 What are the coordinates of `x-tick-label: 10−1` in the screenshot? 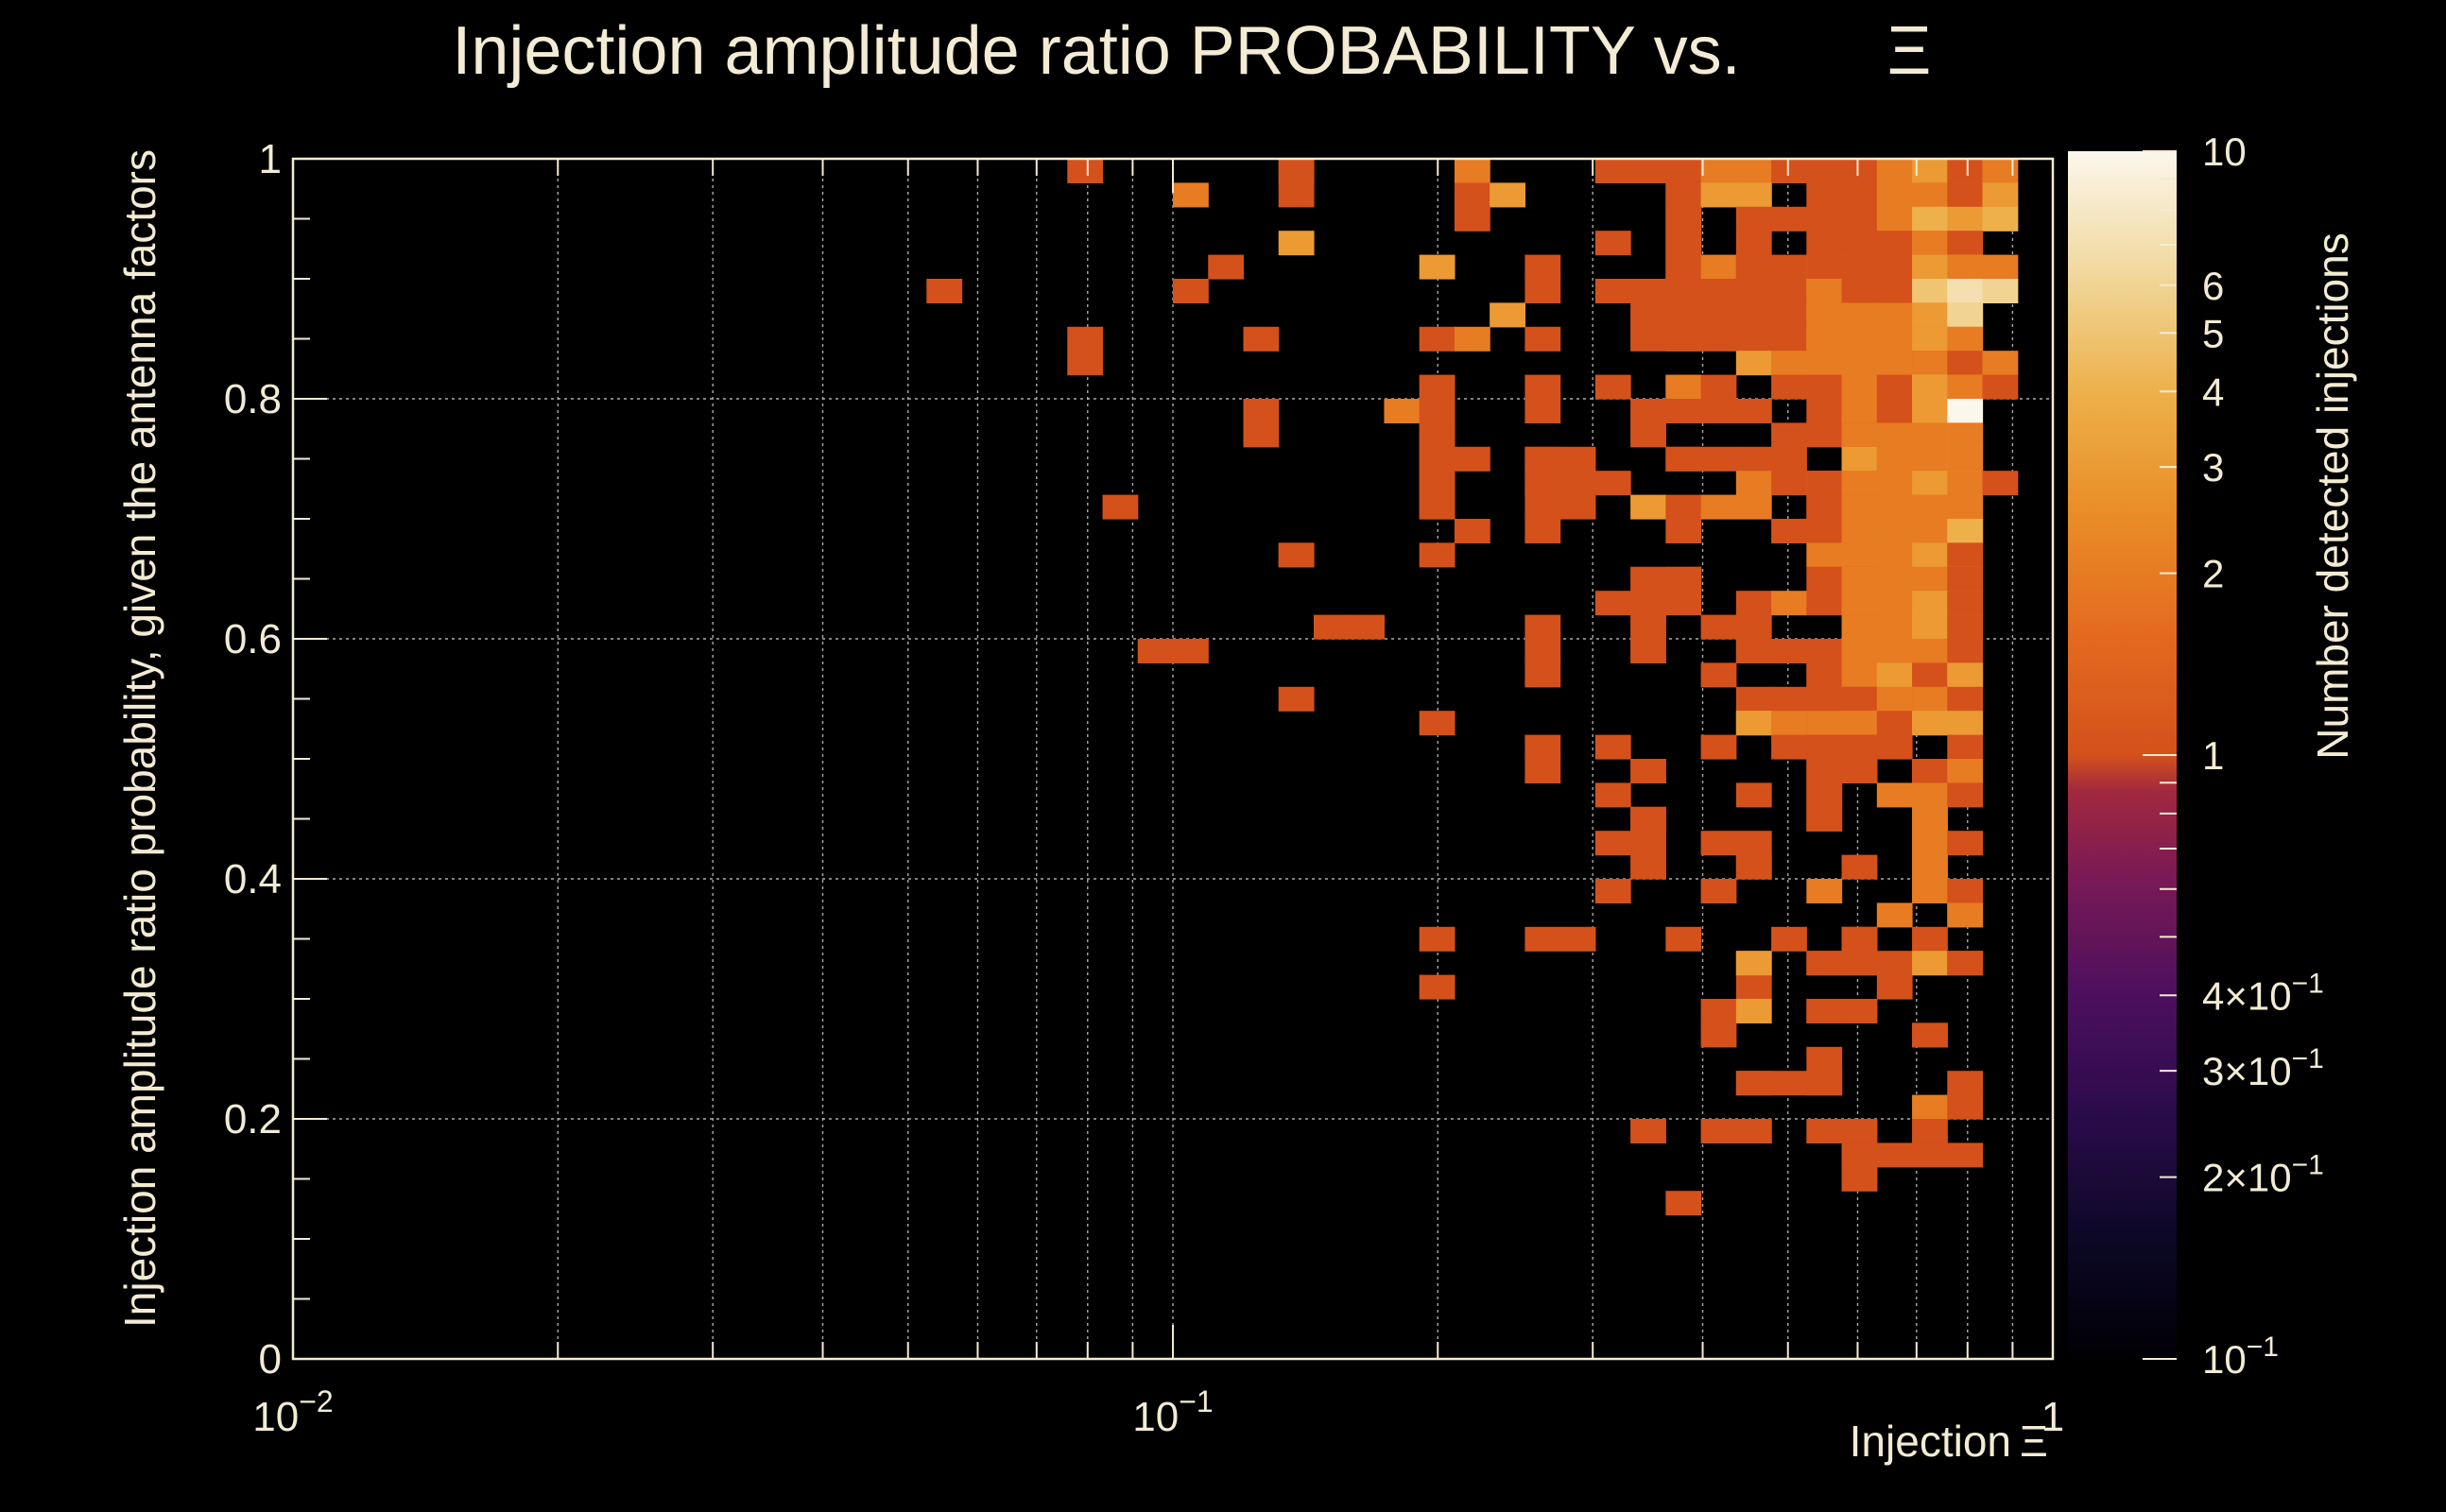 It's located at (1172, 1412).